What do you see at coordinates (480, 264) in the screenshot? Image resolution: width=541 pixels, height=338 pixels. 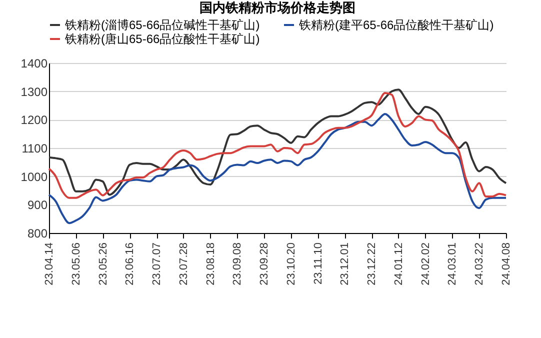 I see `x-tick-label: 24.03.22` at bounding box center [480, 264].